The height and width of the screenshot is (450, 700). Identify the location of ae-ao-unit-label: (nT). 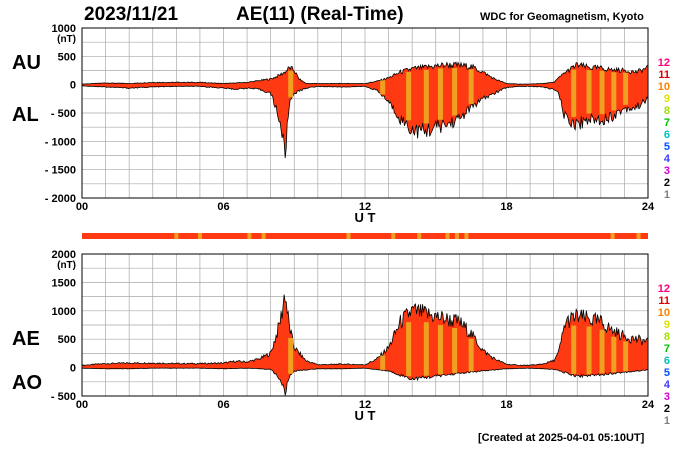
(66, 265).